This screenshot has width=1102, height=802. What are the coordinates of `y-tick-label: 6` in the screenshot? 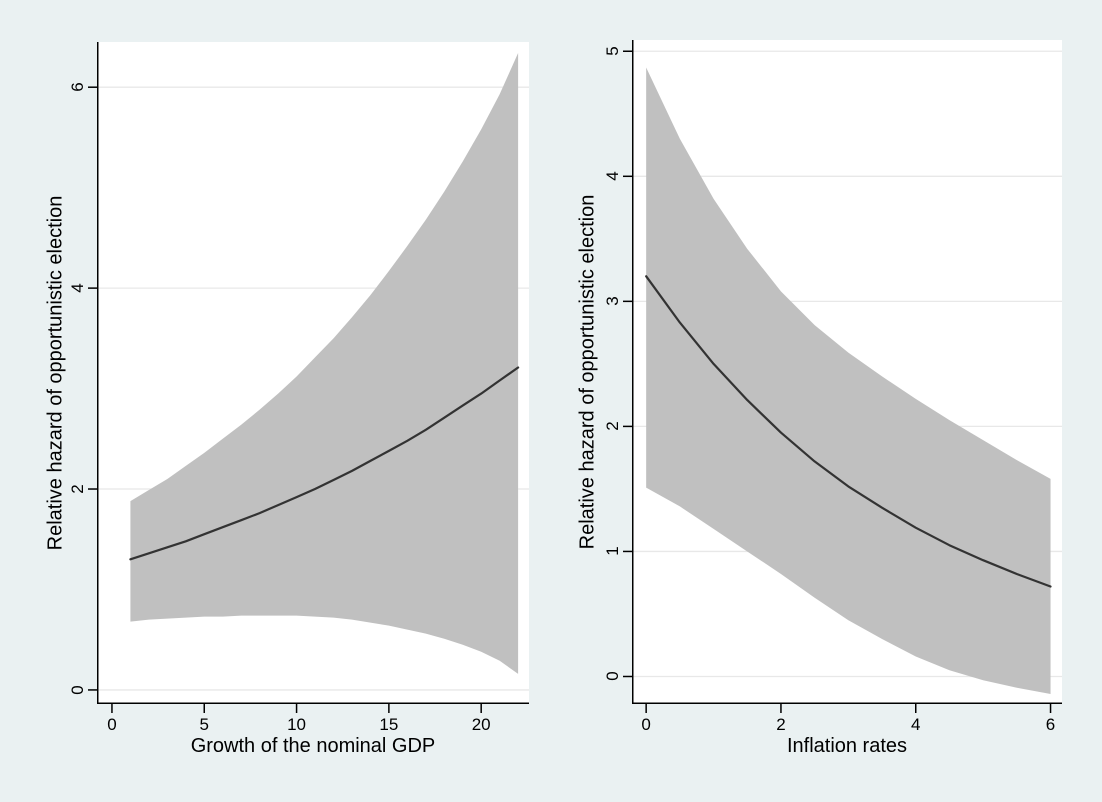 It's located at (77, 87).